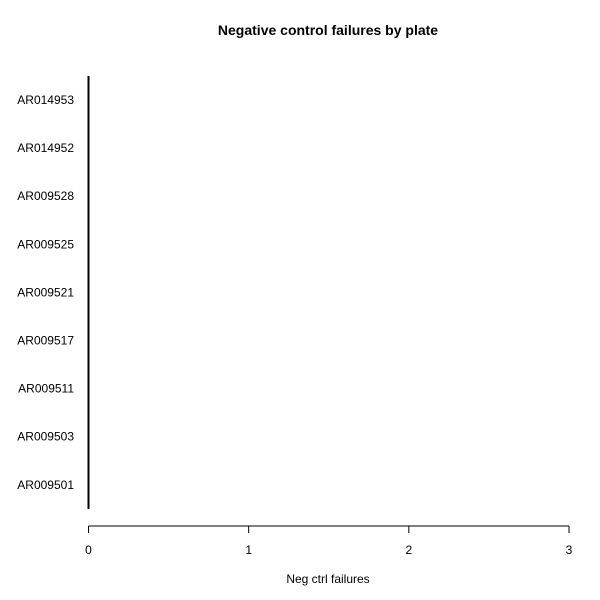  What do you see at coordinates (45, 437) in the screenshot?
I see `y-tick-label: AR009503` at bounding box center [45, 437].